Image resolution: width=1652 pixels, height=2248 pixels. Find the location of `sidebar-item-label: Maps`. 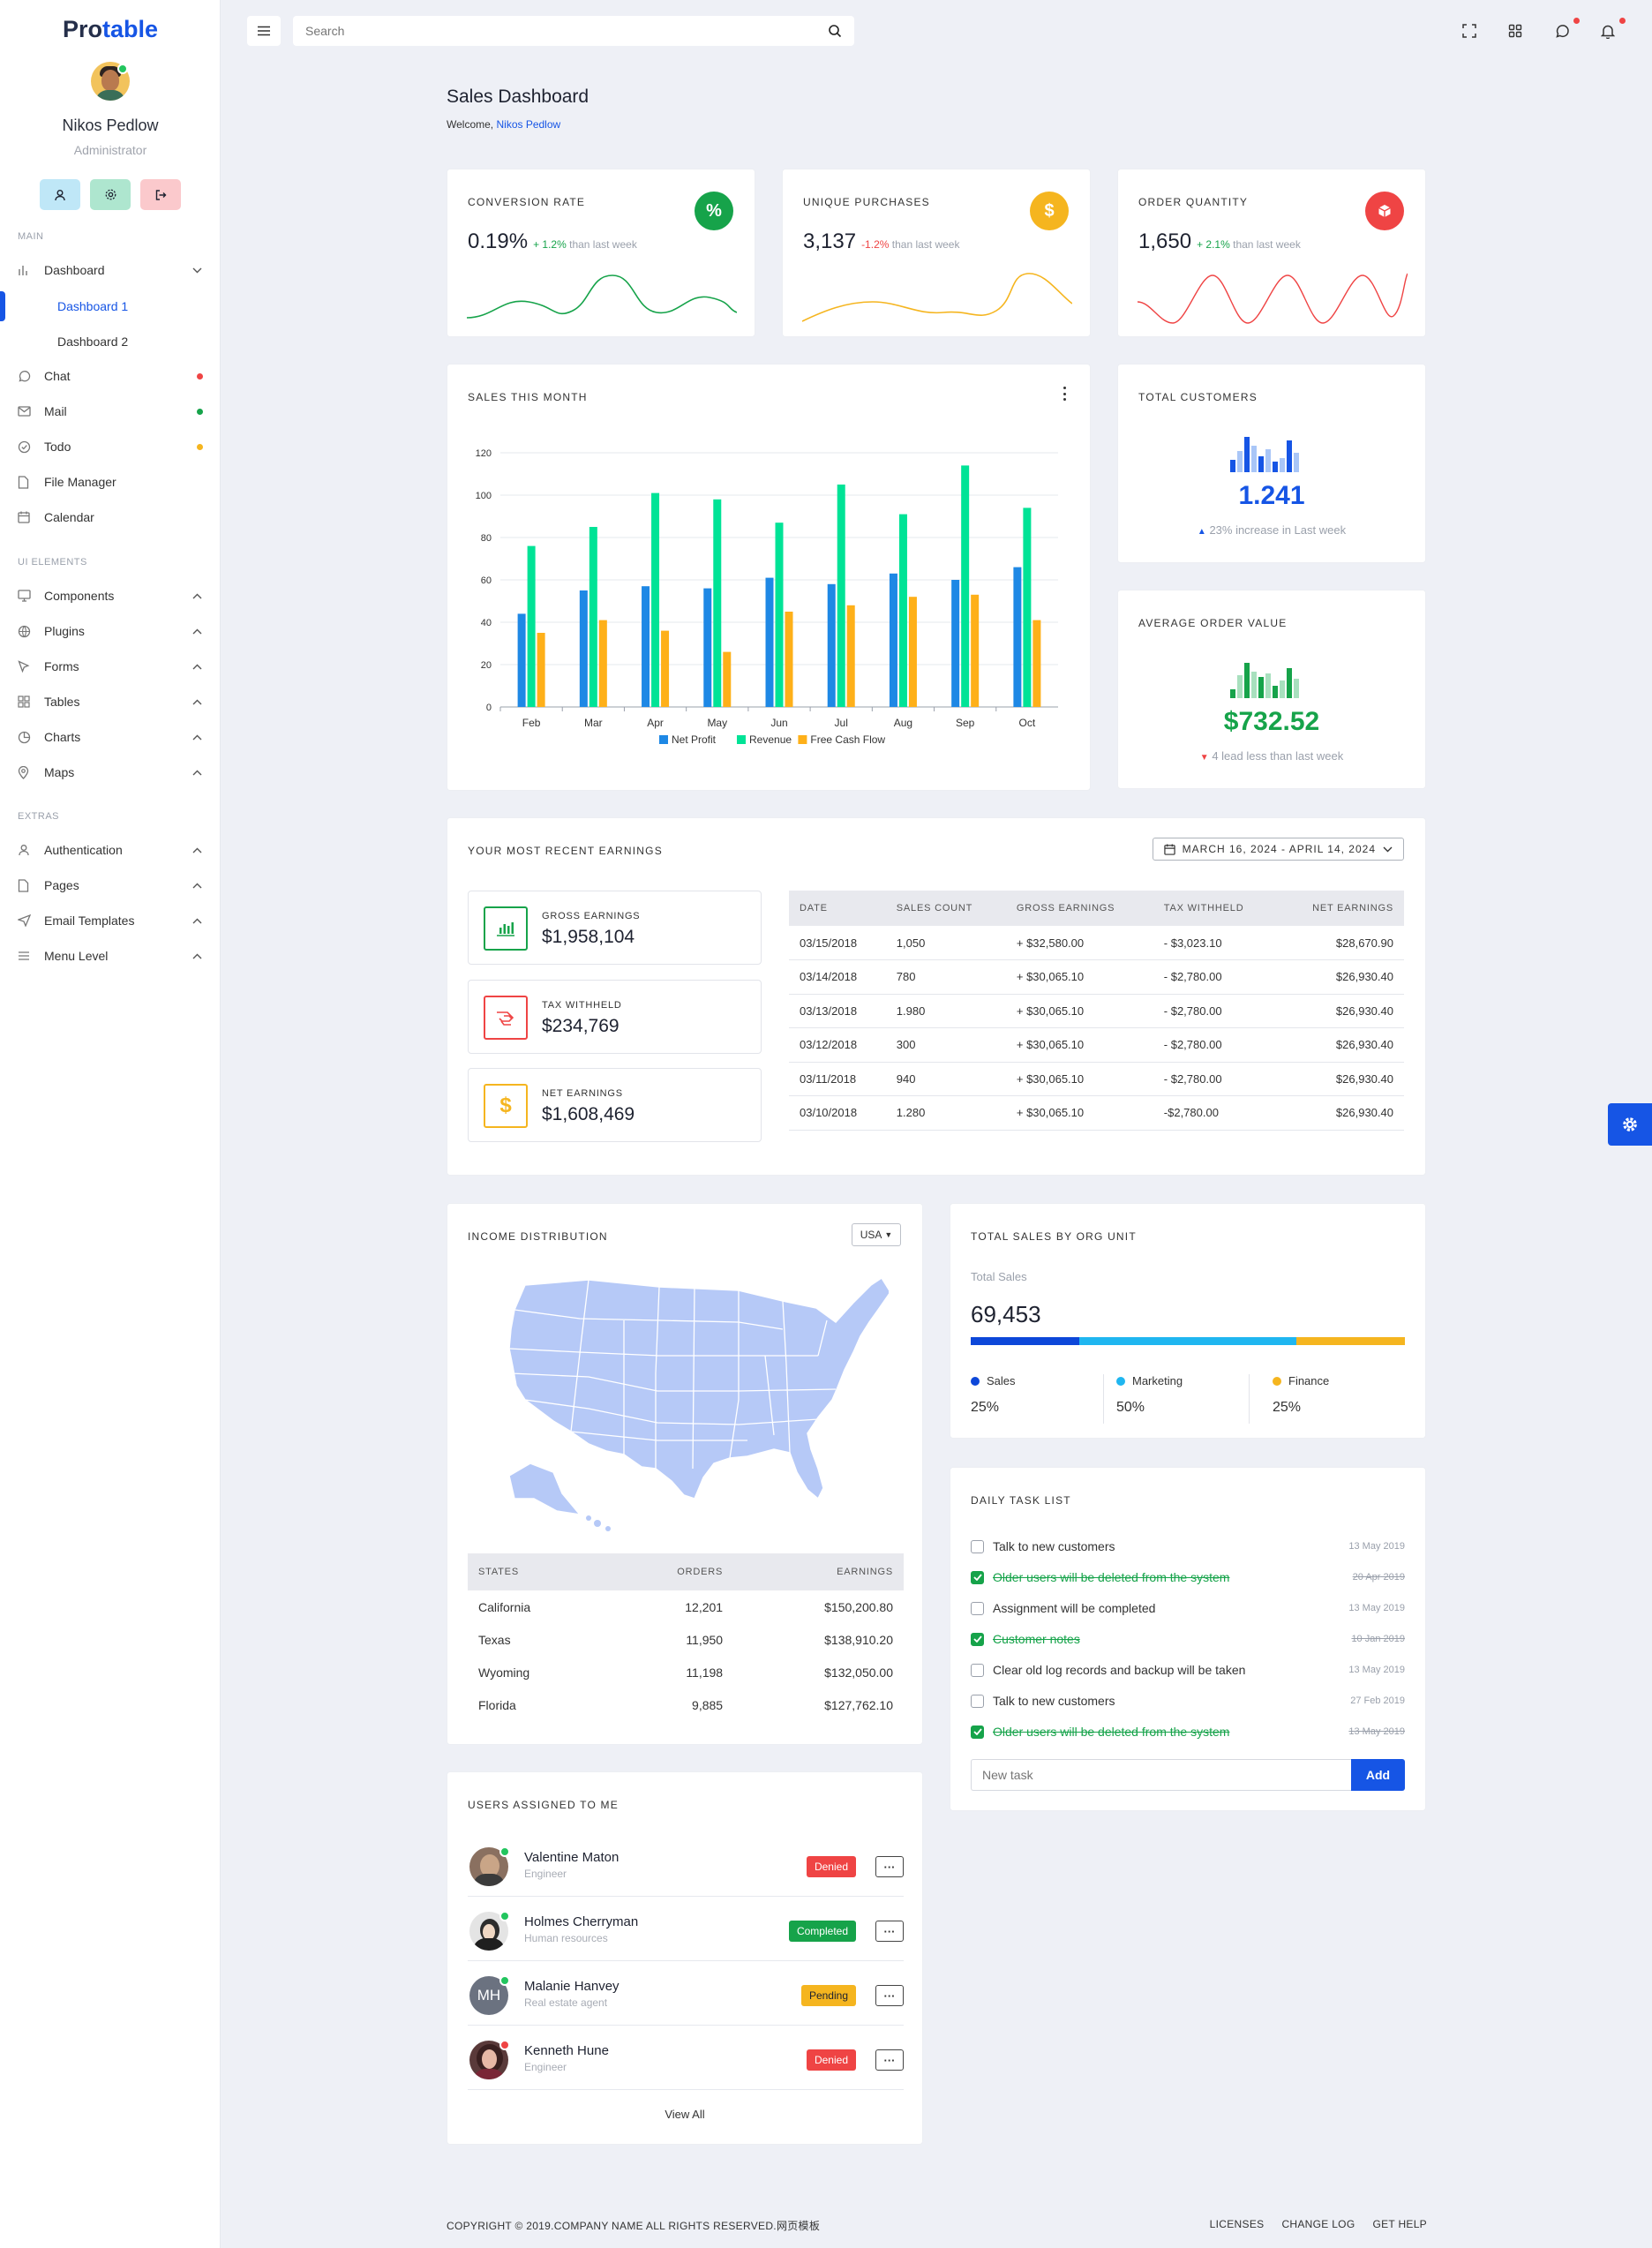

sidebar-item-label: Maps is located at coordinates (59, 772).